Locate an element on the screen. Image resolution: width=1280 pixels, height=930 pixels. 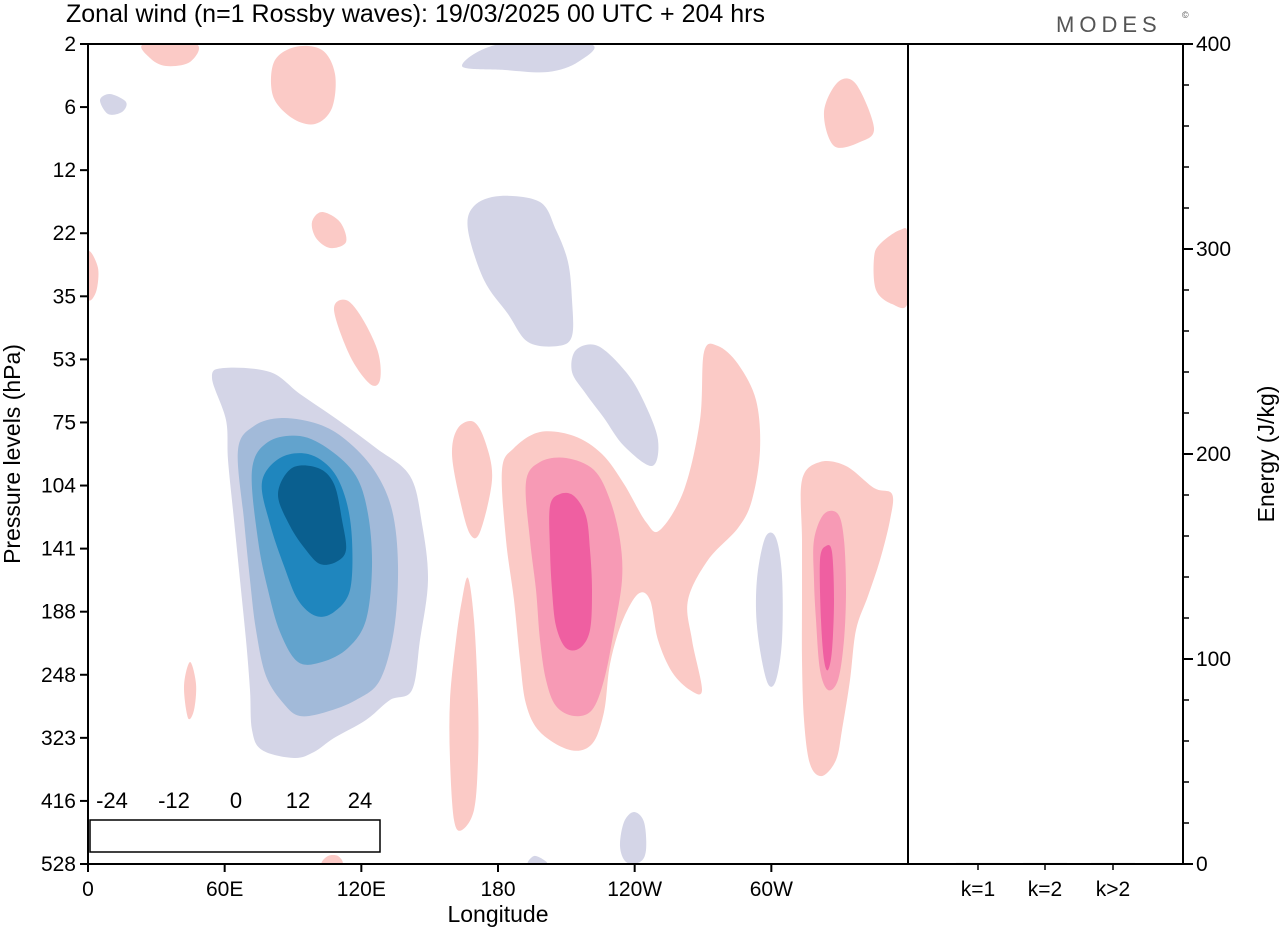
x-axis-label: Longitude is located at coordinates (497, 914).